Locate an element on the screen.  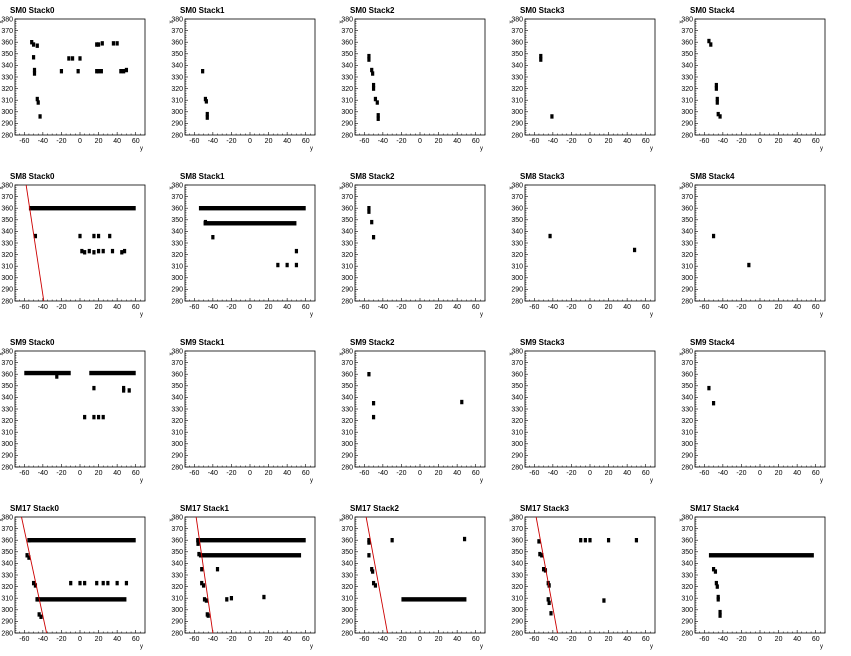
x-tick-label: -40 is located at coordinates (213, 473).